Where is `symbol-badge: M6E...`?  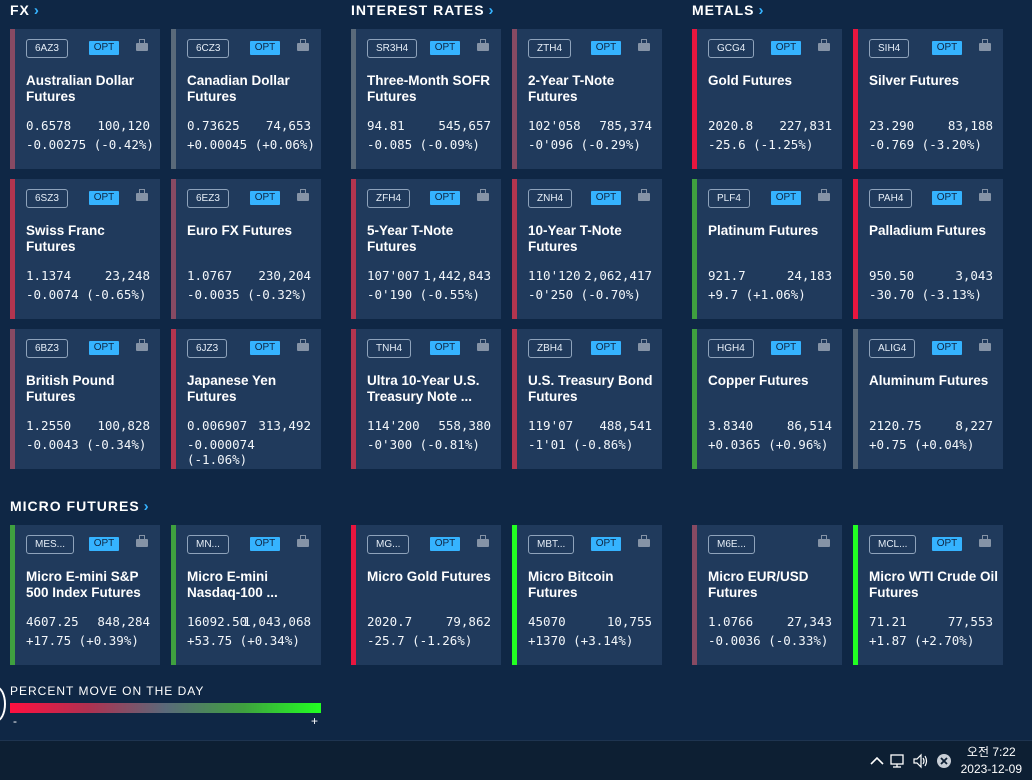 symbol-badge: M6E... is located at coordinates (731, 544).